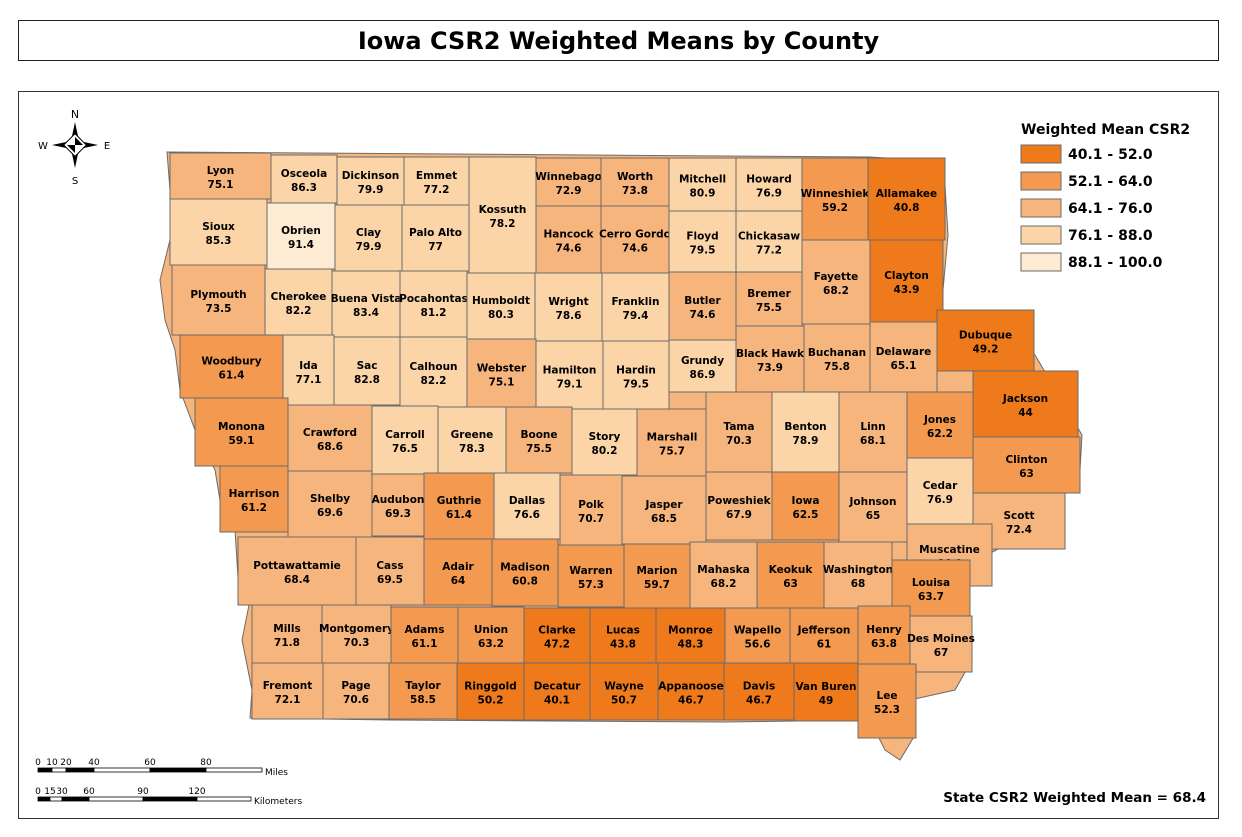  I want to click on county-name: Buchanan, so click(837, 353).